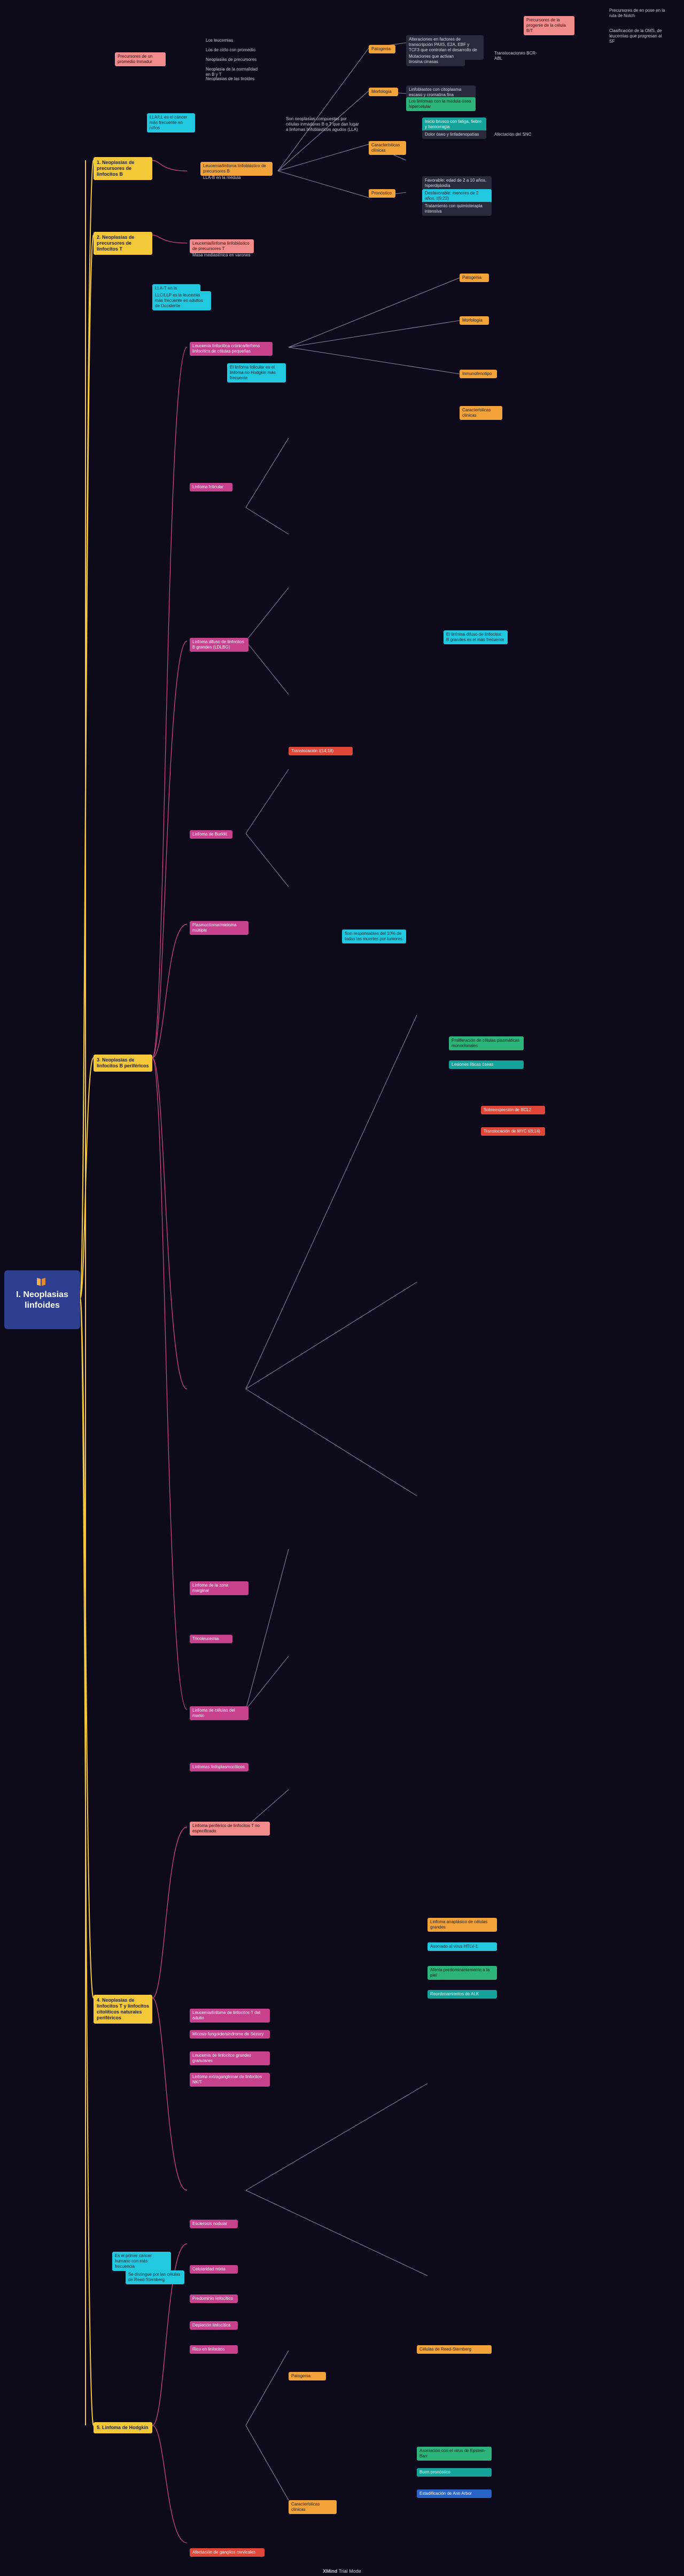  I want to click on node-s1-p3c: Afectación del SNC, so click(513, 134).